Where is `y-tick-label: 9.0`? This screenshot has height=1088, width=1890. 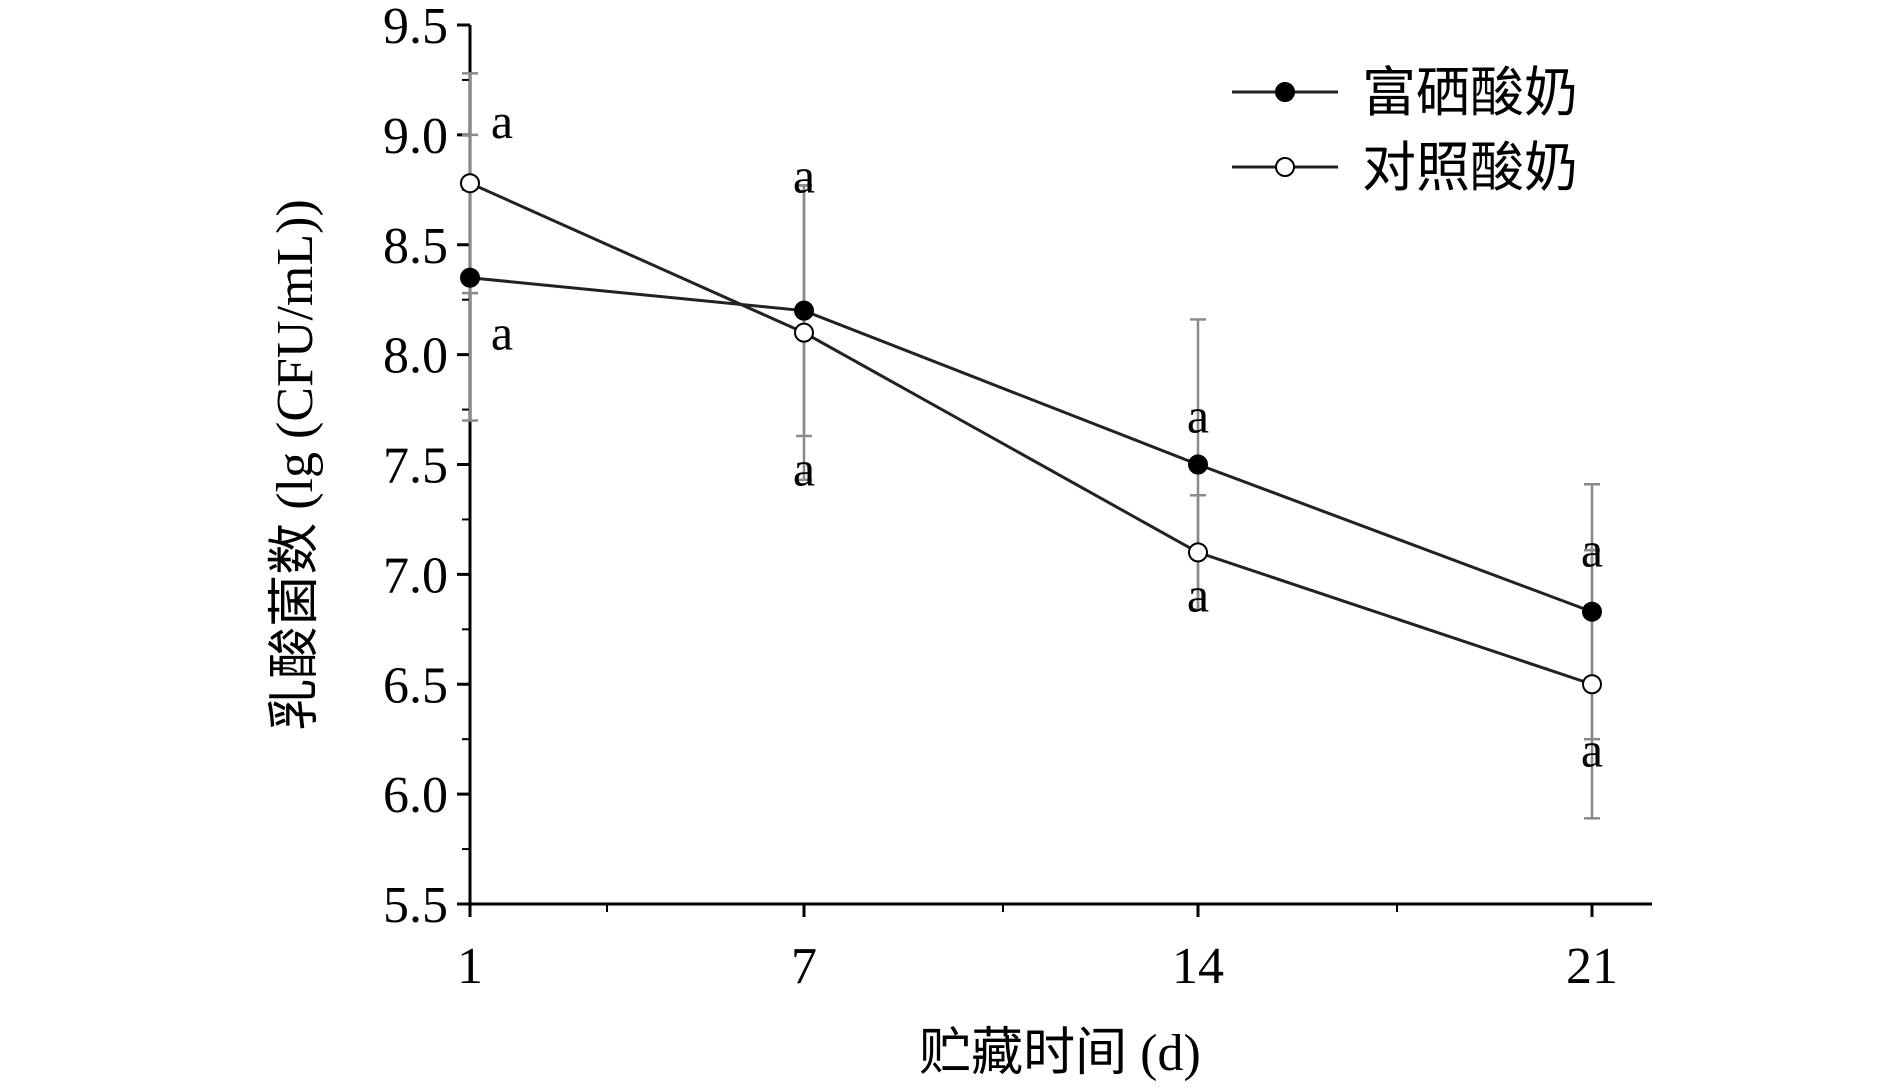
y-tick-label: 9.0 is located at coordinates (415, 136).